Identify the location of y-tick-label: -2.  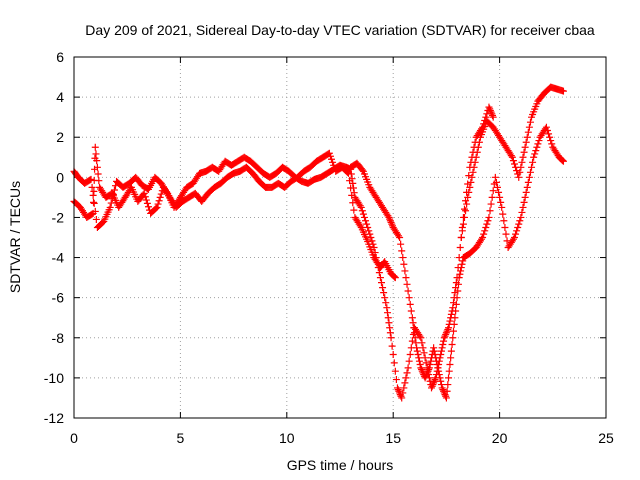
(58, 217).